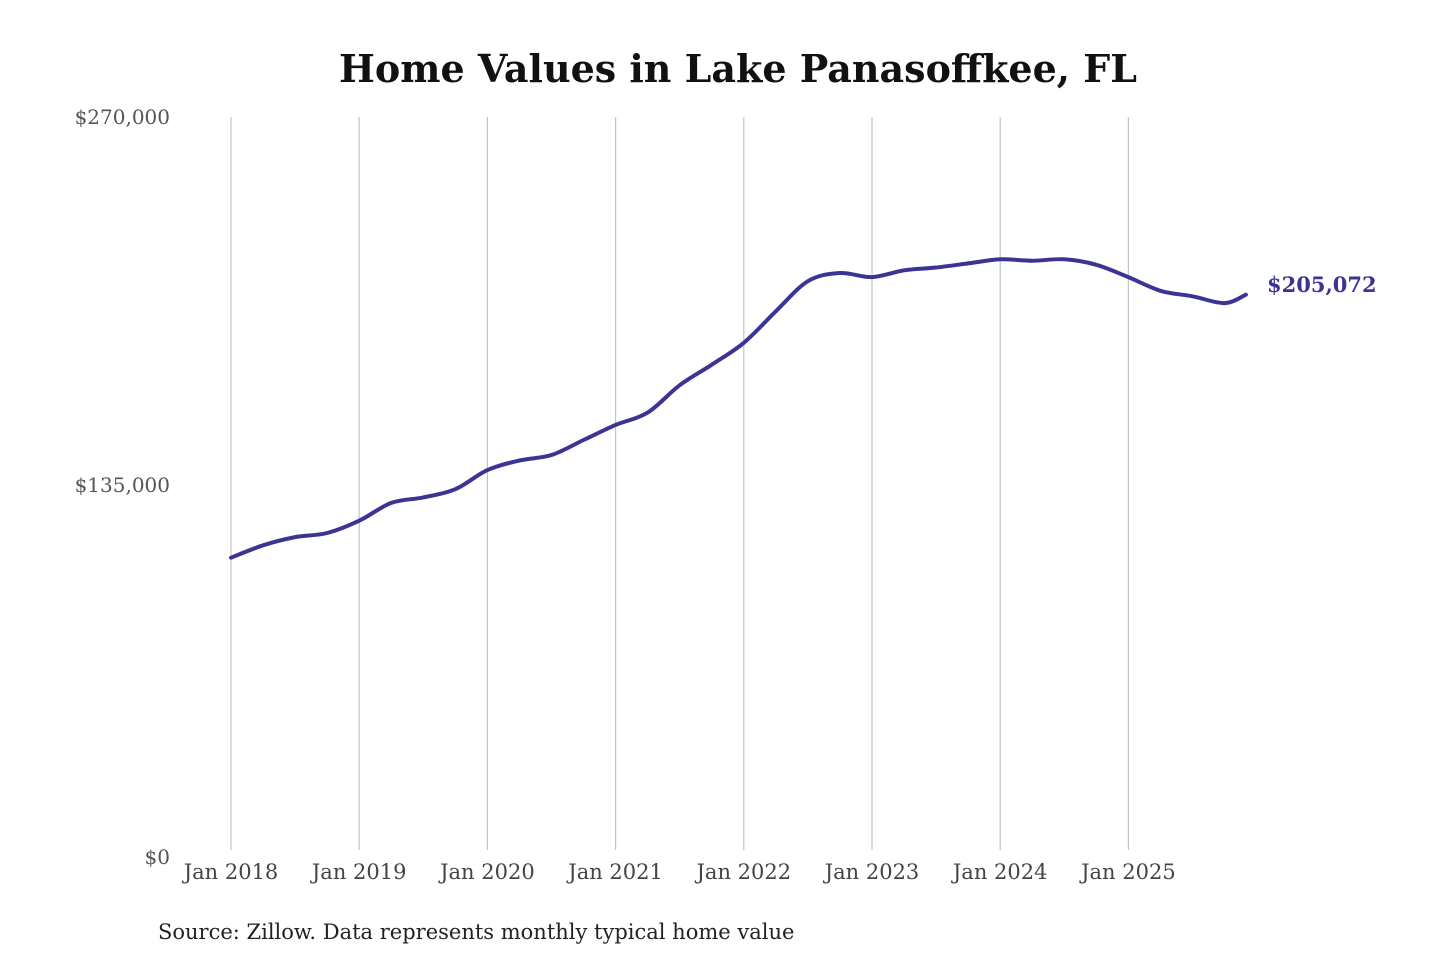 The height and width of the screenshot is (960, 1440). What do you see at coordinates (486, 872) in the screenshot?
I see `x-tick-label-2020-01: Jan 2020` at bounding box center [486, 872].